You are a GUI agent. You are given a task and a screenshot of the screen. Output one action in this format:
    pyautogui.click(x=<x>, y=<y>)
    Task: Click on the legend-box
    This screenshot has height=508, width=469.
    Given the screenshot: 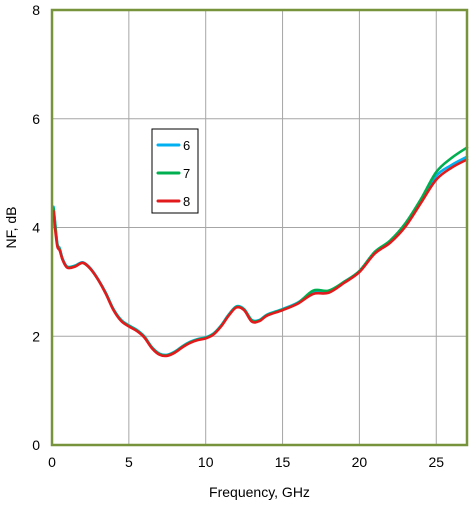 What is the action you would take?
    pyautogui.click(x=175, y=171)
    